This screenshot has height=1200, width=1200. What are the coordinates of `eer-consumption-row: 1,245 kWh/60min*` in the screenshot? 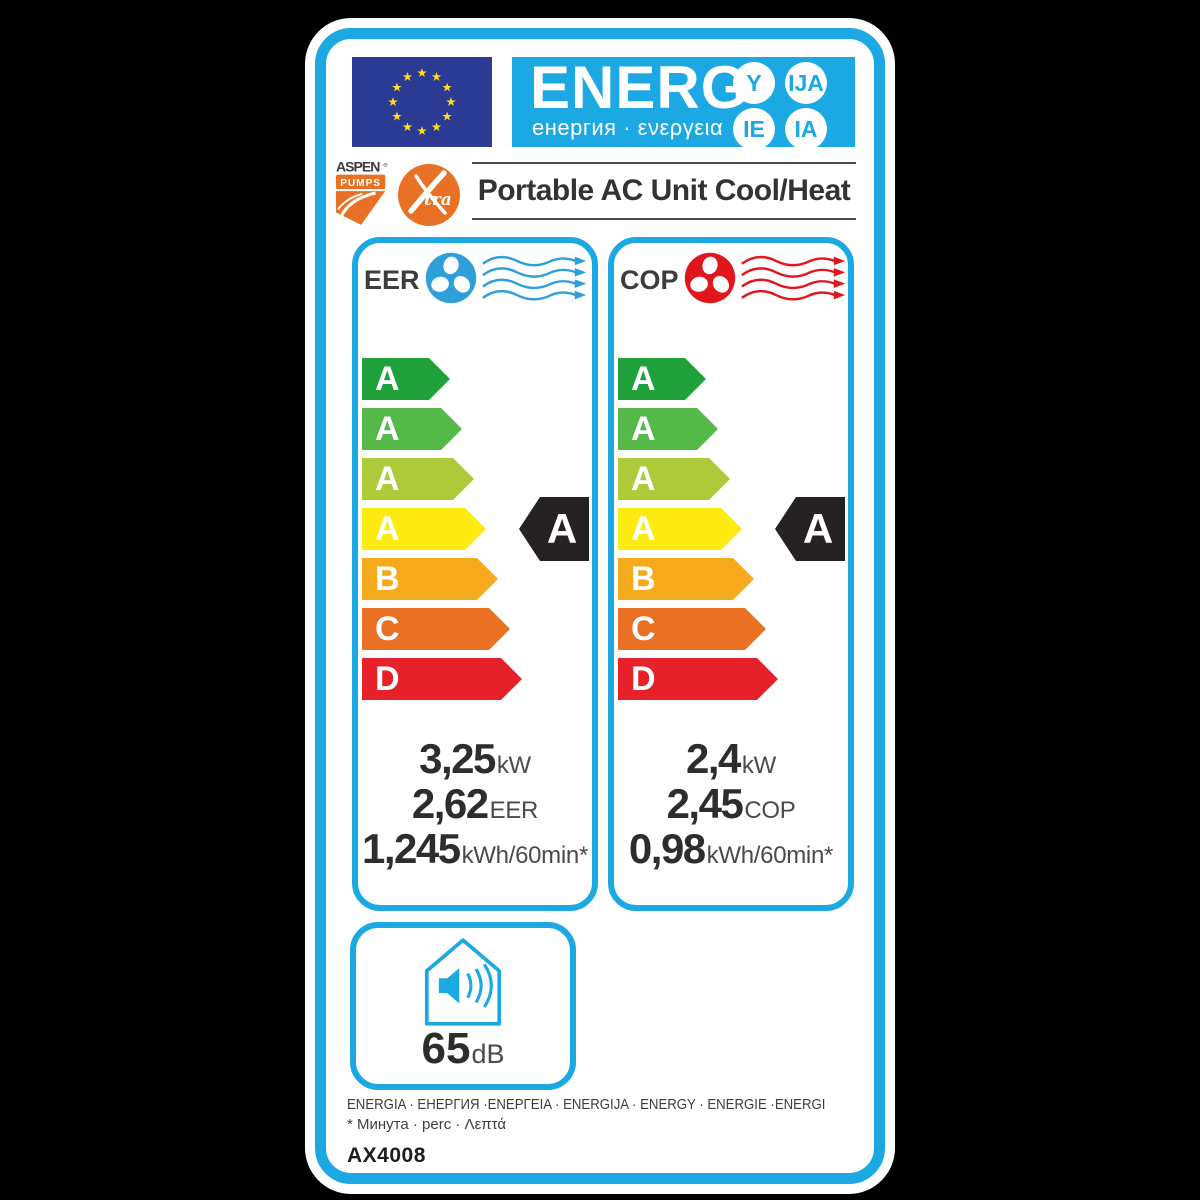 It's located at (475, 849).